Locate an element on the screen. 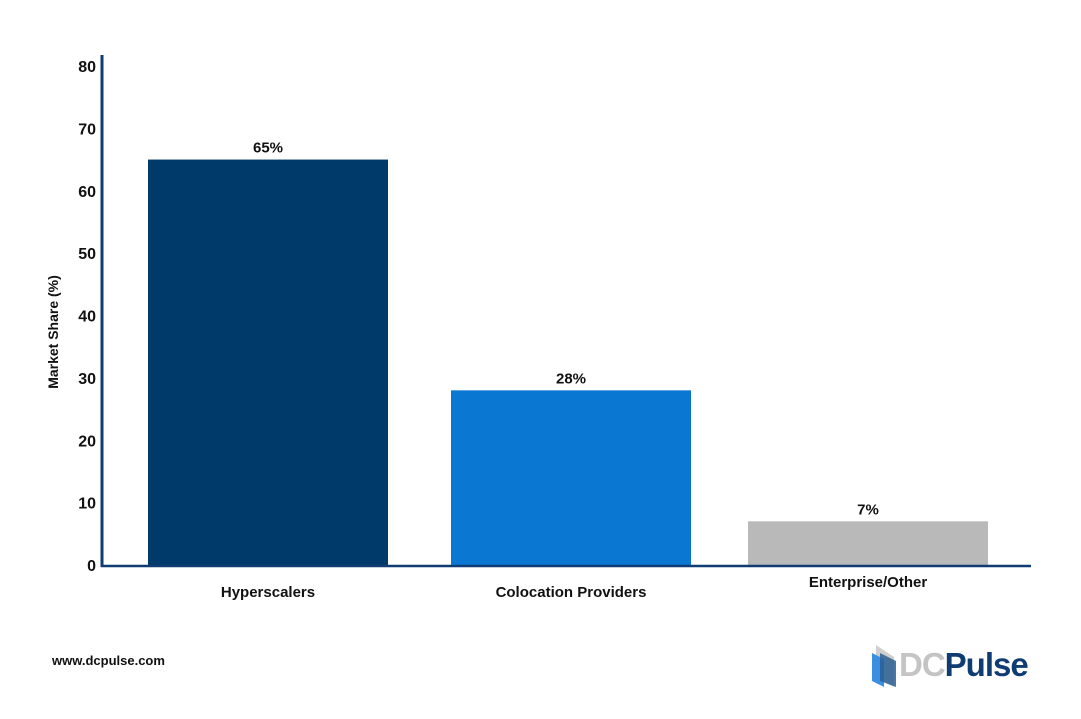  y-tick-label: 40 is located at coordinates (87, 317).